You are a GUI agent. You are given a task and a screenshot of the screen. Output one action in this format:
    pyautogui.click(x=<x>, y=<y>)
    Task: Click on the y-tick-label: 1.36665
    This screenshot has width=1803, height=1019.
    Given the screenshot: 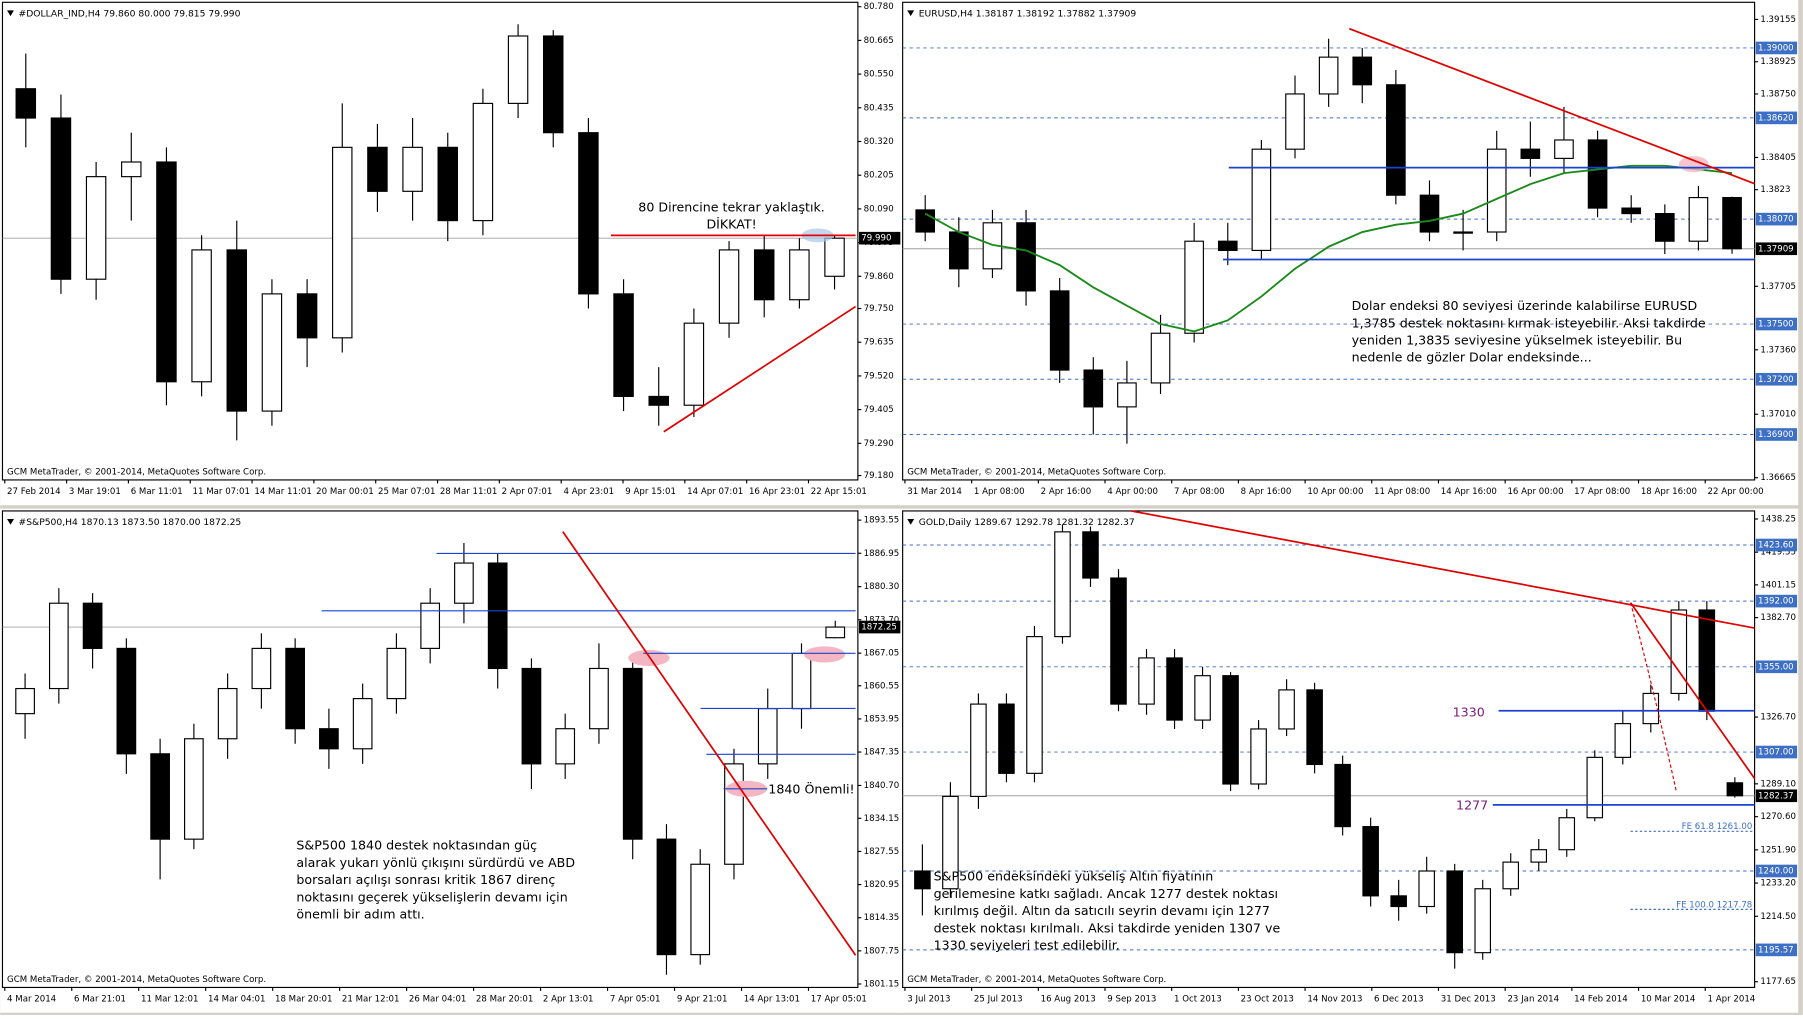 What is the action you would take?
    pyautogui.click(x=1778, y=478)
    